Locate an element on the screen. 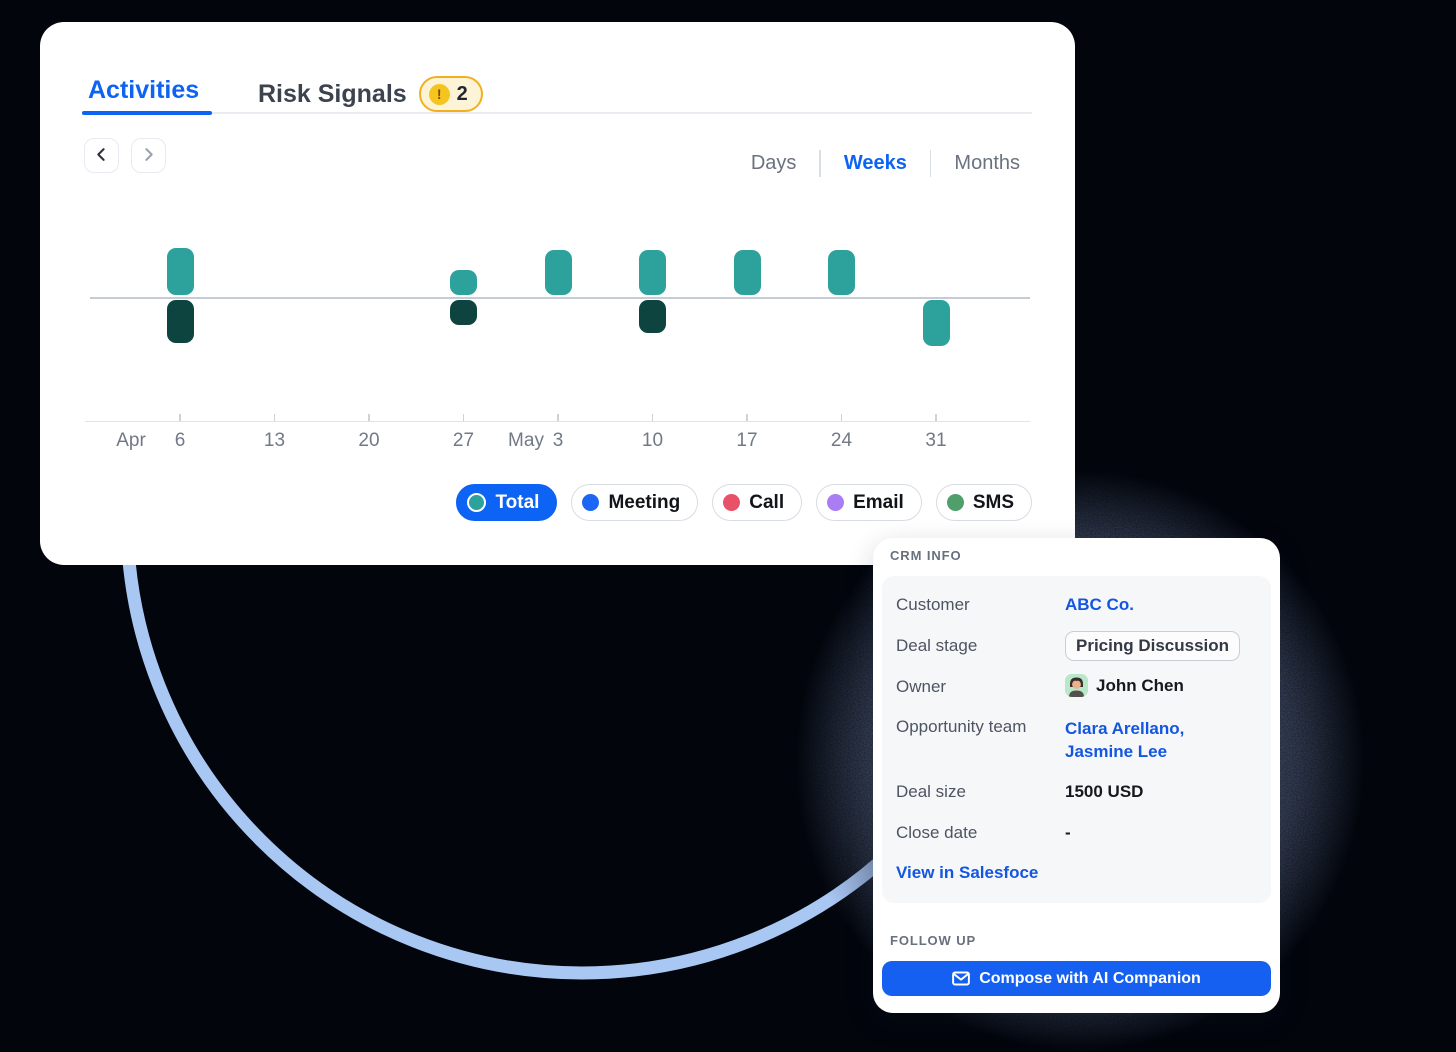 The width and height of the screenshot is (1456, 1052). legend-pill-meeting: Meeting is located at coordinates (635, 502).